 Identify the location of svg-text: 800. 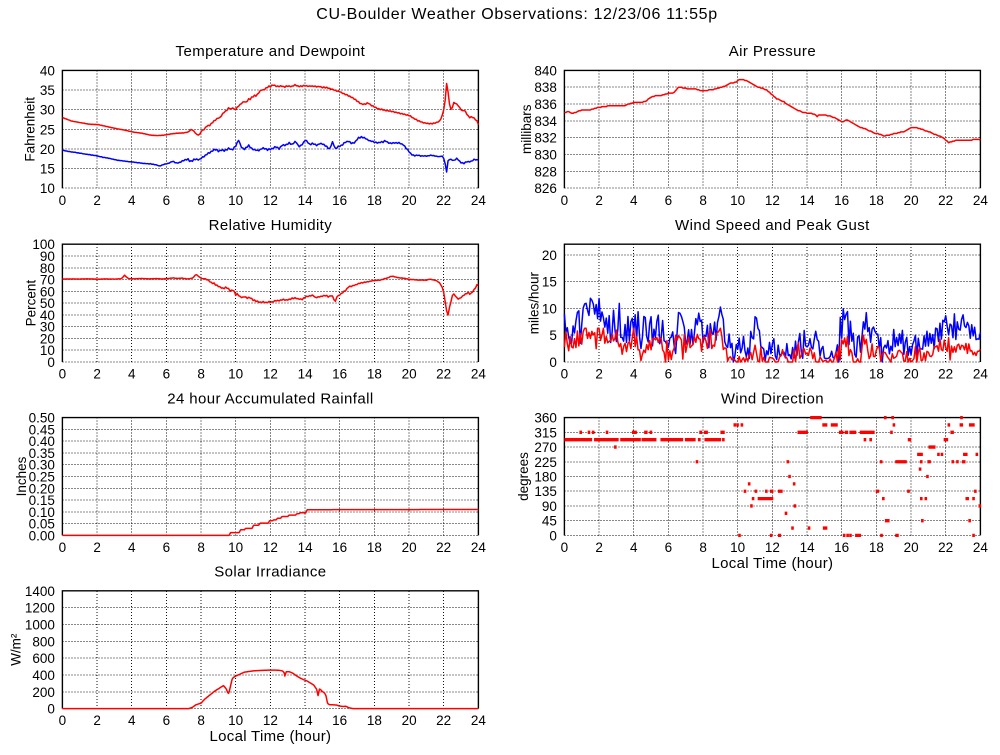
(43, 641).